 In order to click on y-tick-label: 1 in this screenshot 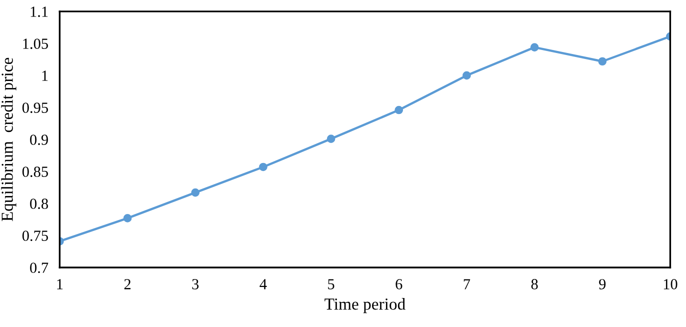, I will do `click(45, 75)`.